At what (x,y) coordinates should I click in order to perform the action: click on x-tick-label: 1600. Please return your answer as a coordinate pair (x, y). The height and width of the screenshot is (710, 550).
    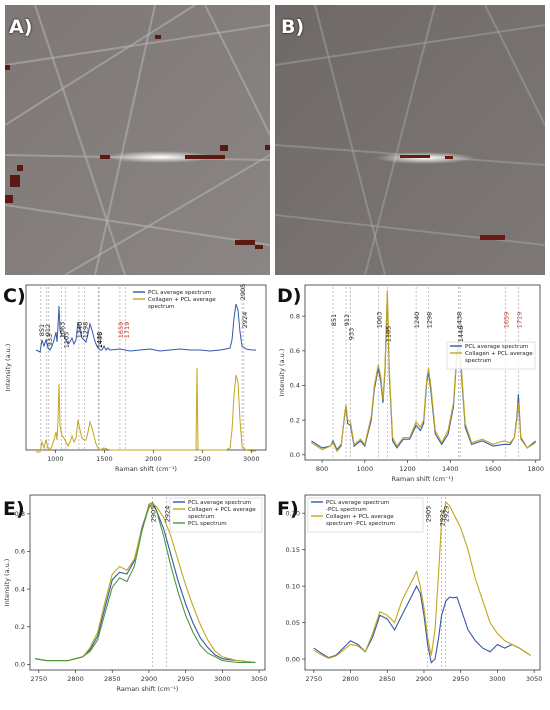
    Looking at the image, I should click on (493, 469).